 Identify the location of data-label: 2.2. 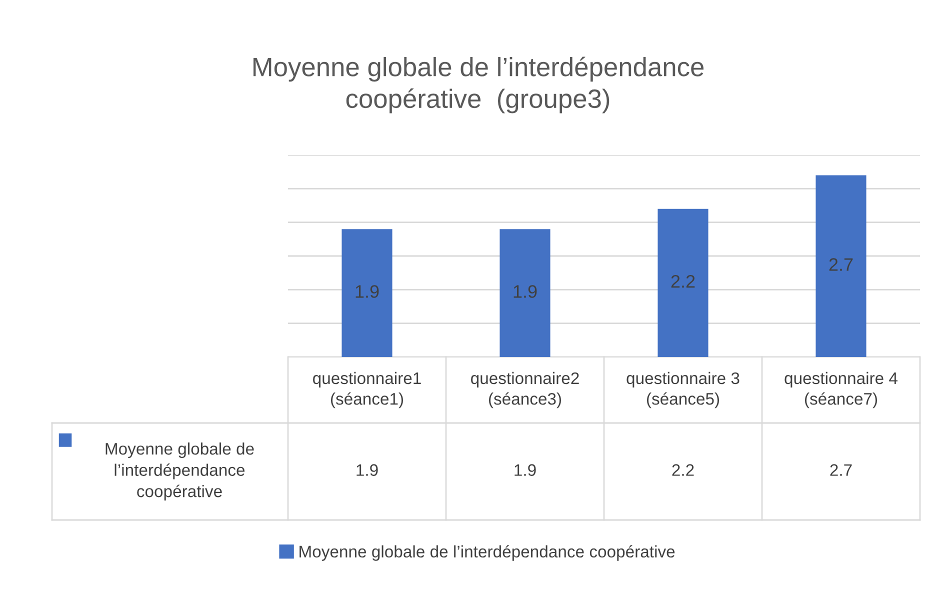
(683, 470).